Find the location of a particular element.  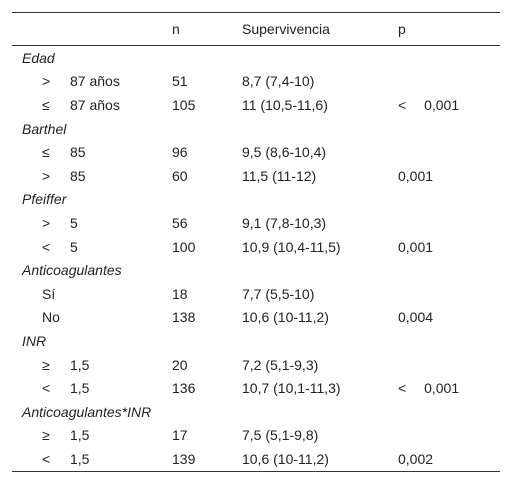

group-title: Pfeiffer is located at coordinates (44, 199).